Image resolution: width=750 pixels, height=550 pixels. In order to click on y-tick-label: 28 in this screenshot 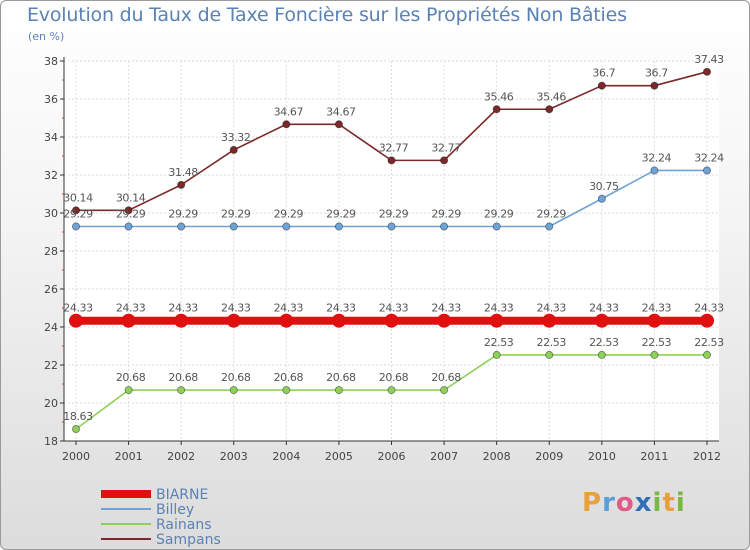, I will do `click(51, 251)`.